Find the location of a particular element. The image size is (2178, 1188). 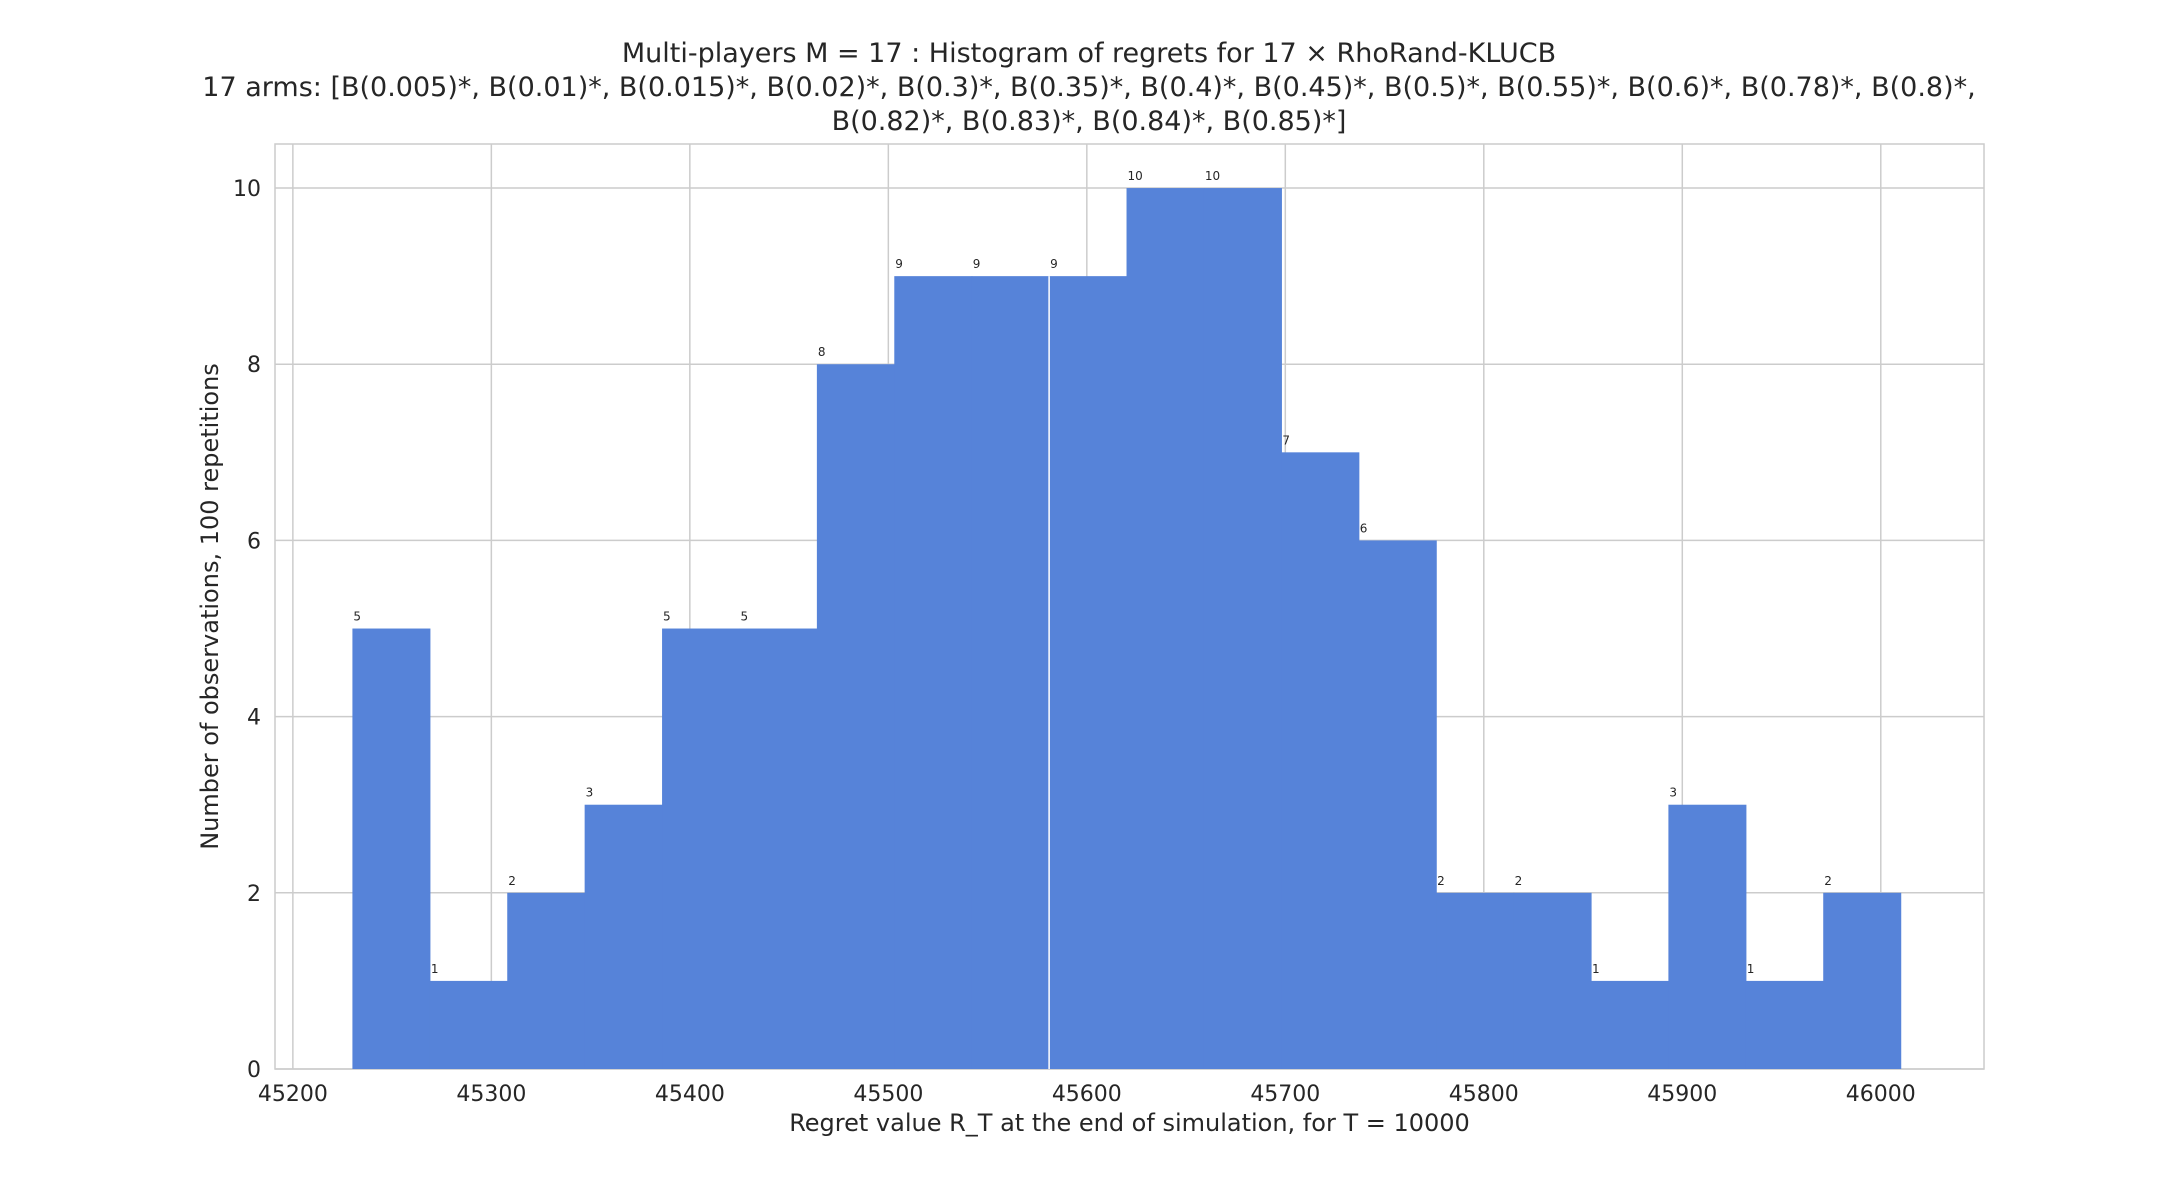

x-tick-label: 45800 is located at coordinates (1484, 1094).